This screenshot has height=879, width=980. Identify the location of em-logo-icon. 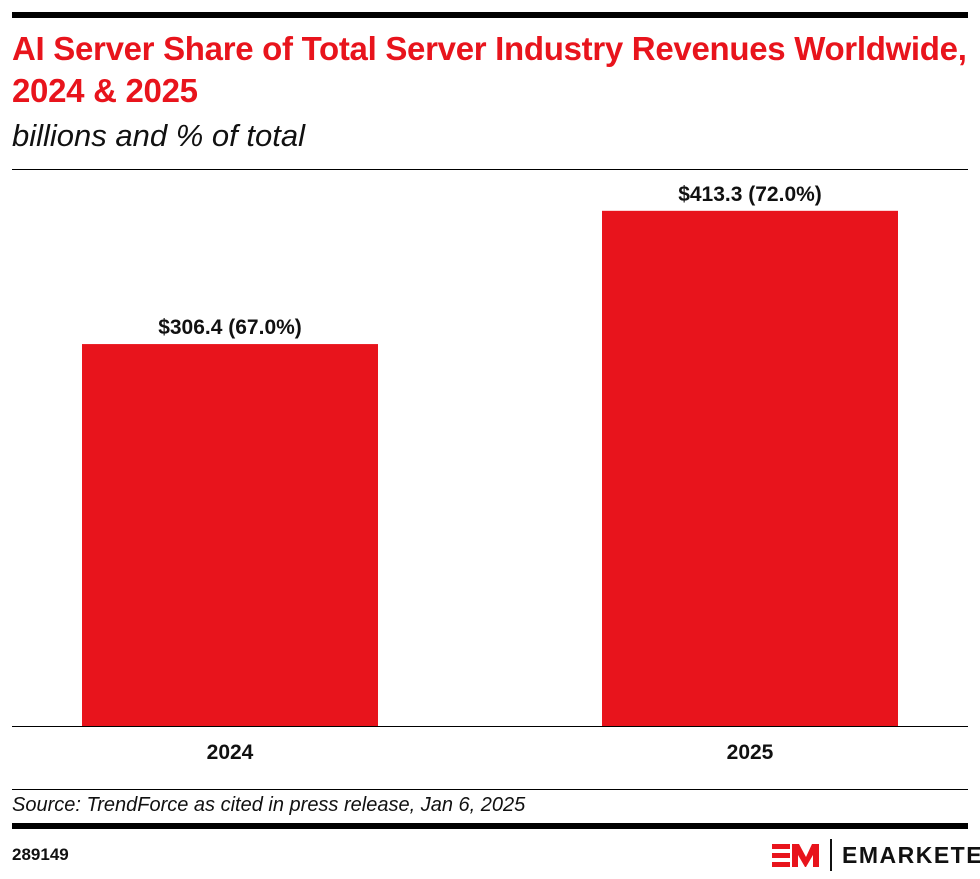
(795, 855).